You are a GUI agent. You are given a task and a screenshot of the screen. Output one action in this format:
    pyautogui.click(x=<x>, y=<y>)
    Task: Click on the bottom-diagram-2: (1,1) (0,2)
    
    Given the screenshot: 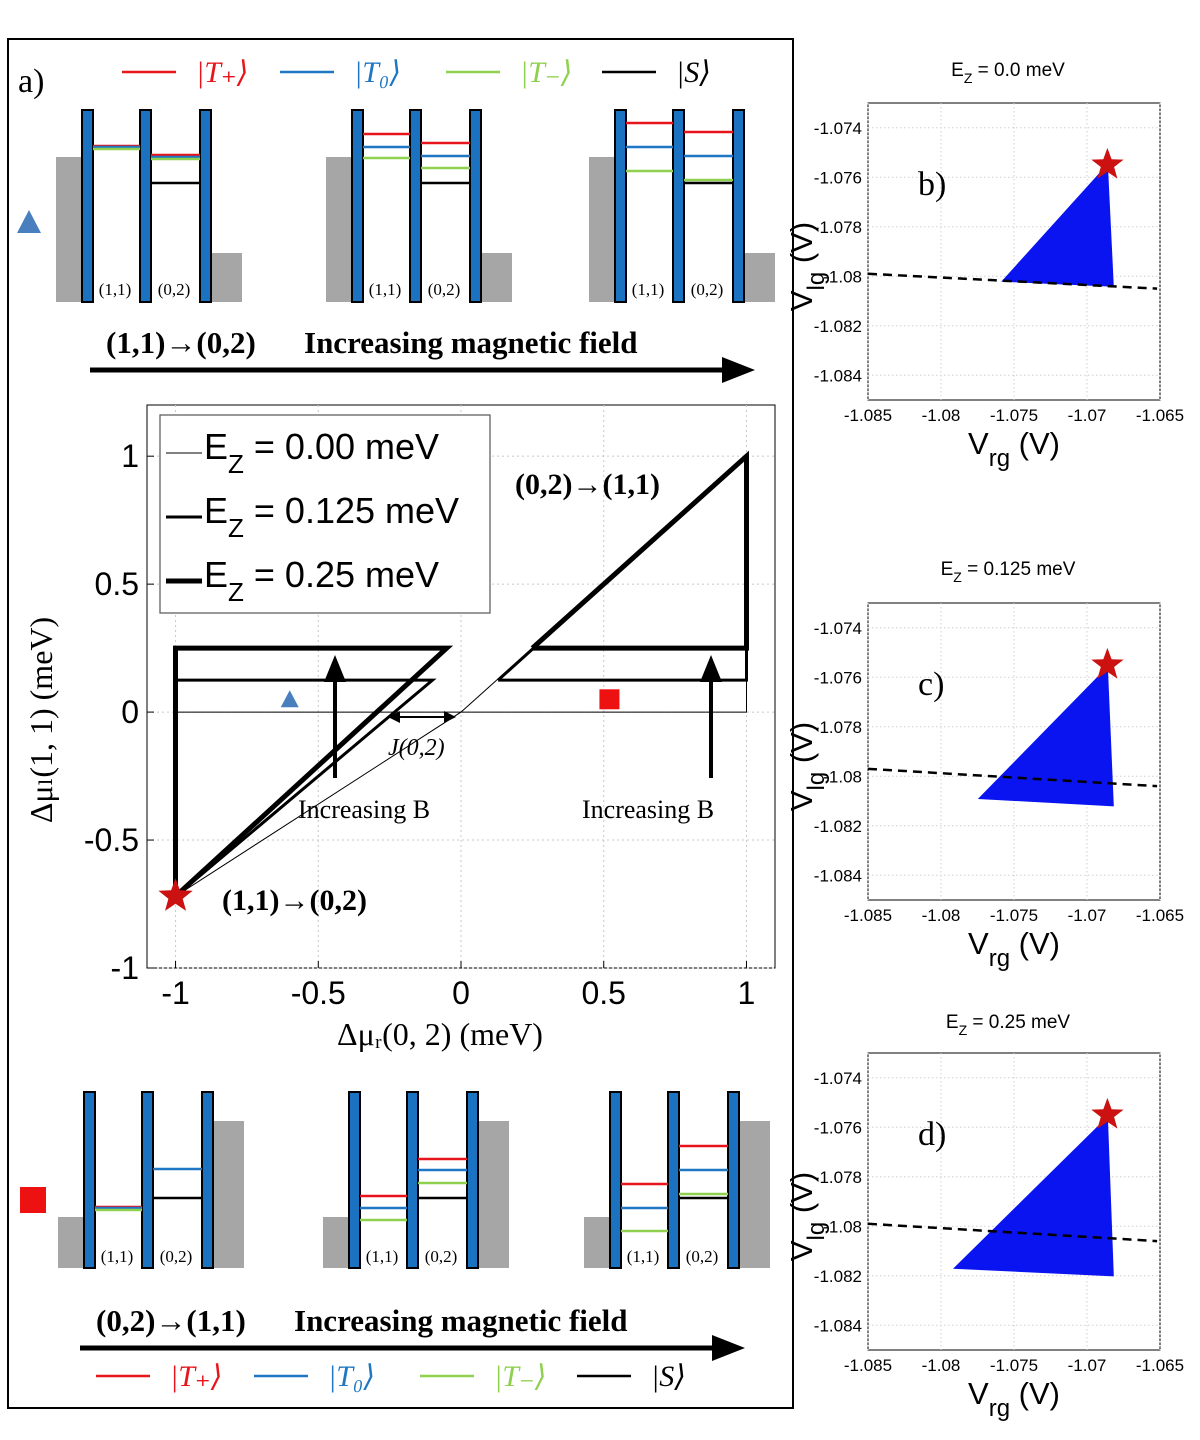 What is the action you would take?
    pyautogui.click(x=677, y=1180)
    